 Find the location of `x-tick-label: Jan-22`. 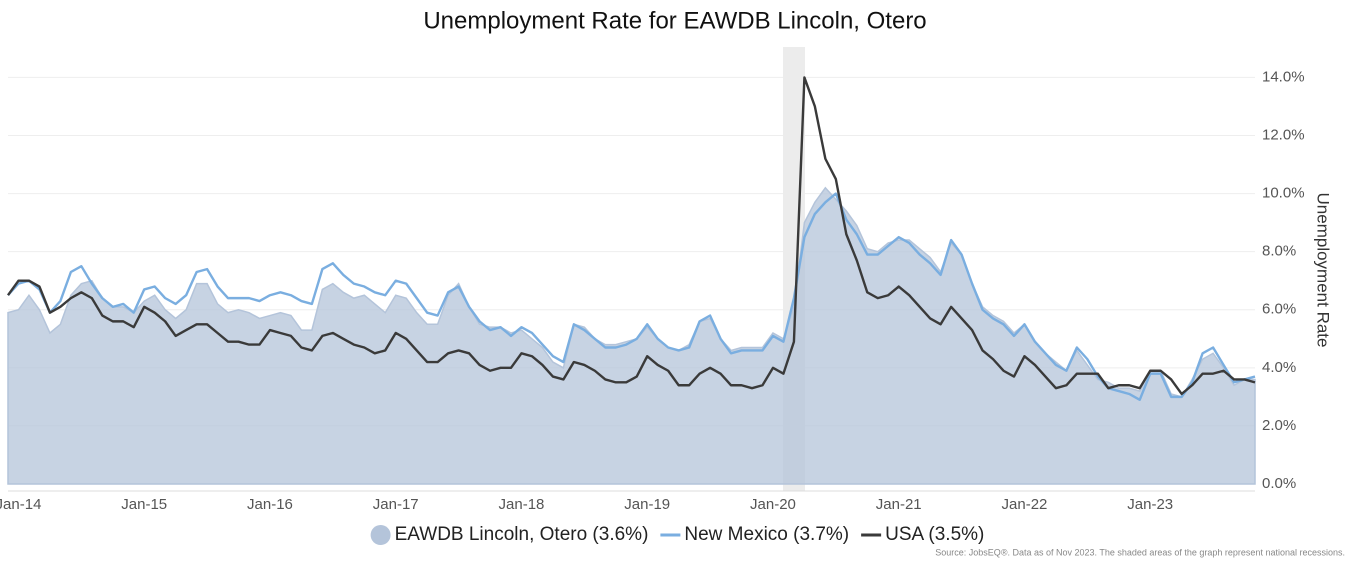

x-tick-label: Jan-22 is located at coordinates (1025, 504).